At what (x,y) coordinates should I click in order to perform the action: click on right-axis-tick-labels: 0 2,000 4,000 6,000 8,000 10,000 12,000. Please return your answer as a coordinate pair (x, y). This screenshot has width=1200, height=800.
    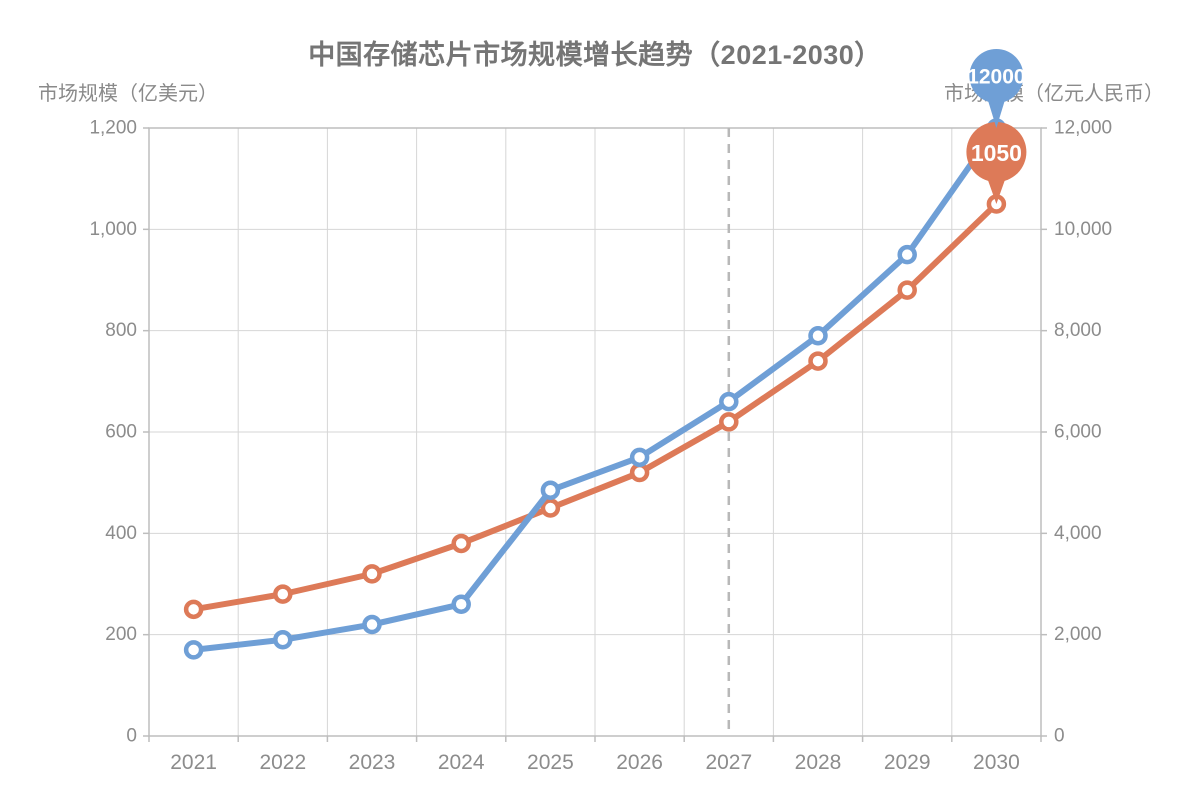
    Looking at the image, I should click on (1083, 432).